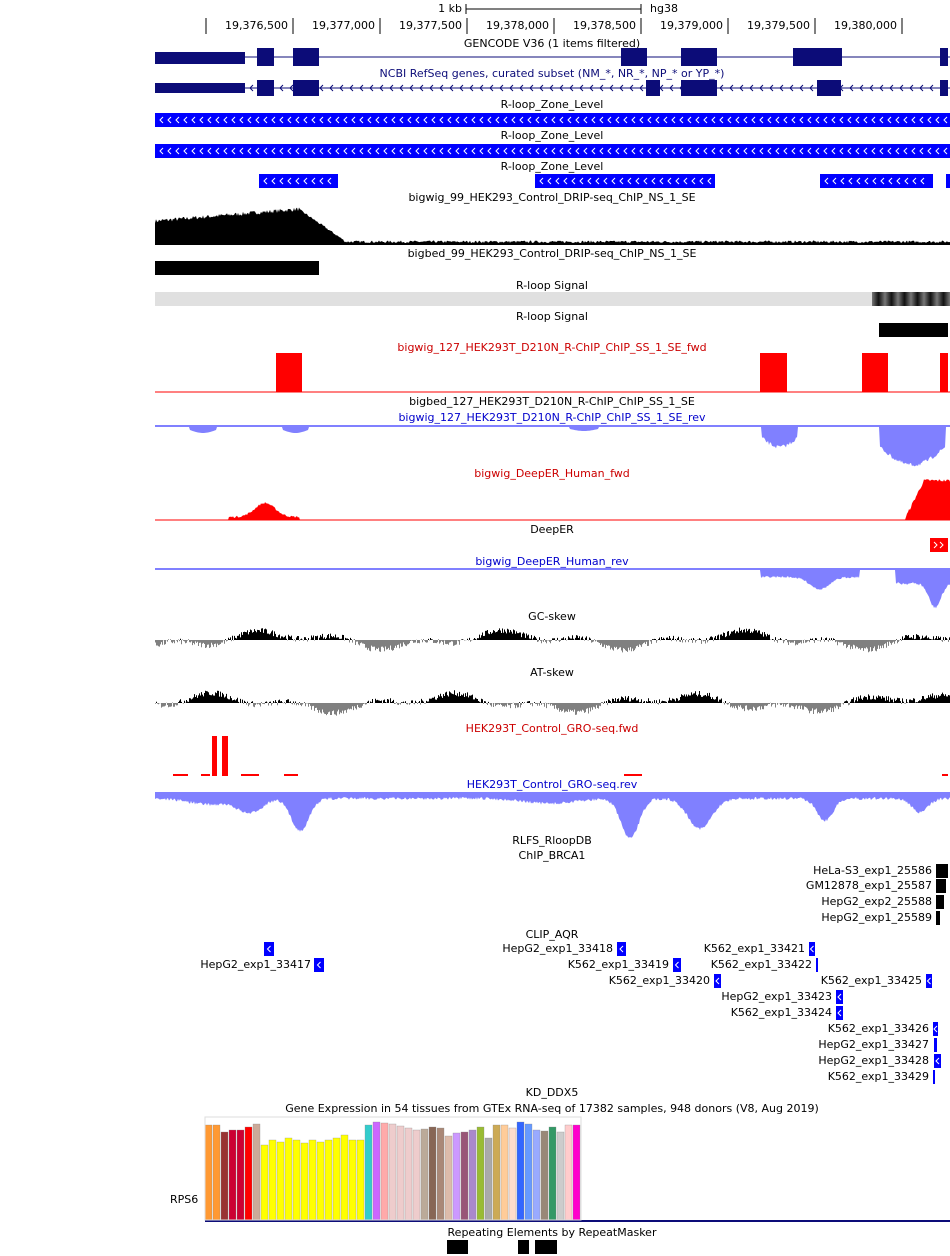 This screenshot has height=1256, width=950. What do you see at coordinates (552, 616) in the screenshot?
I see `track-label: GC-skew` at bounding box center [552, 616].